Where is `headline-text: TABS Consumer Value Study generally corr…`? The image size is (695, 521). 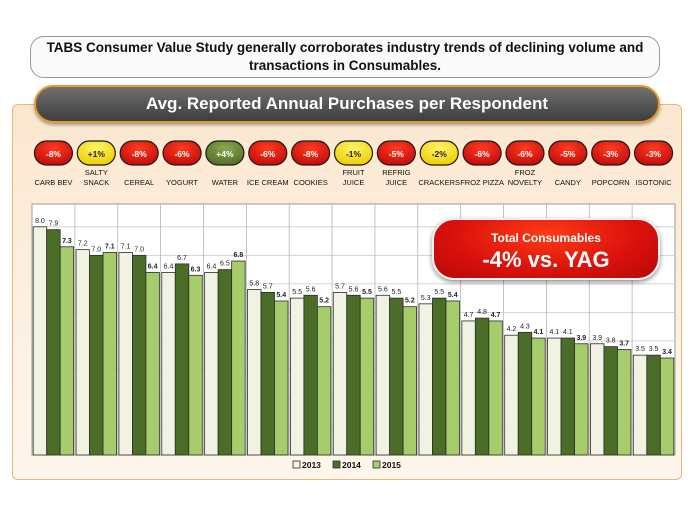
headline-text: TABS Consumer Value Study generally corr… is located at coordinates (345, 56).